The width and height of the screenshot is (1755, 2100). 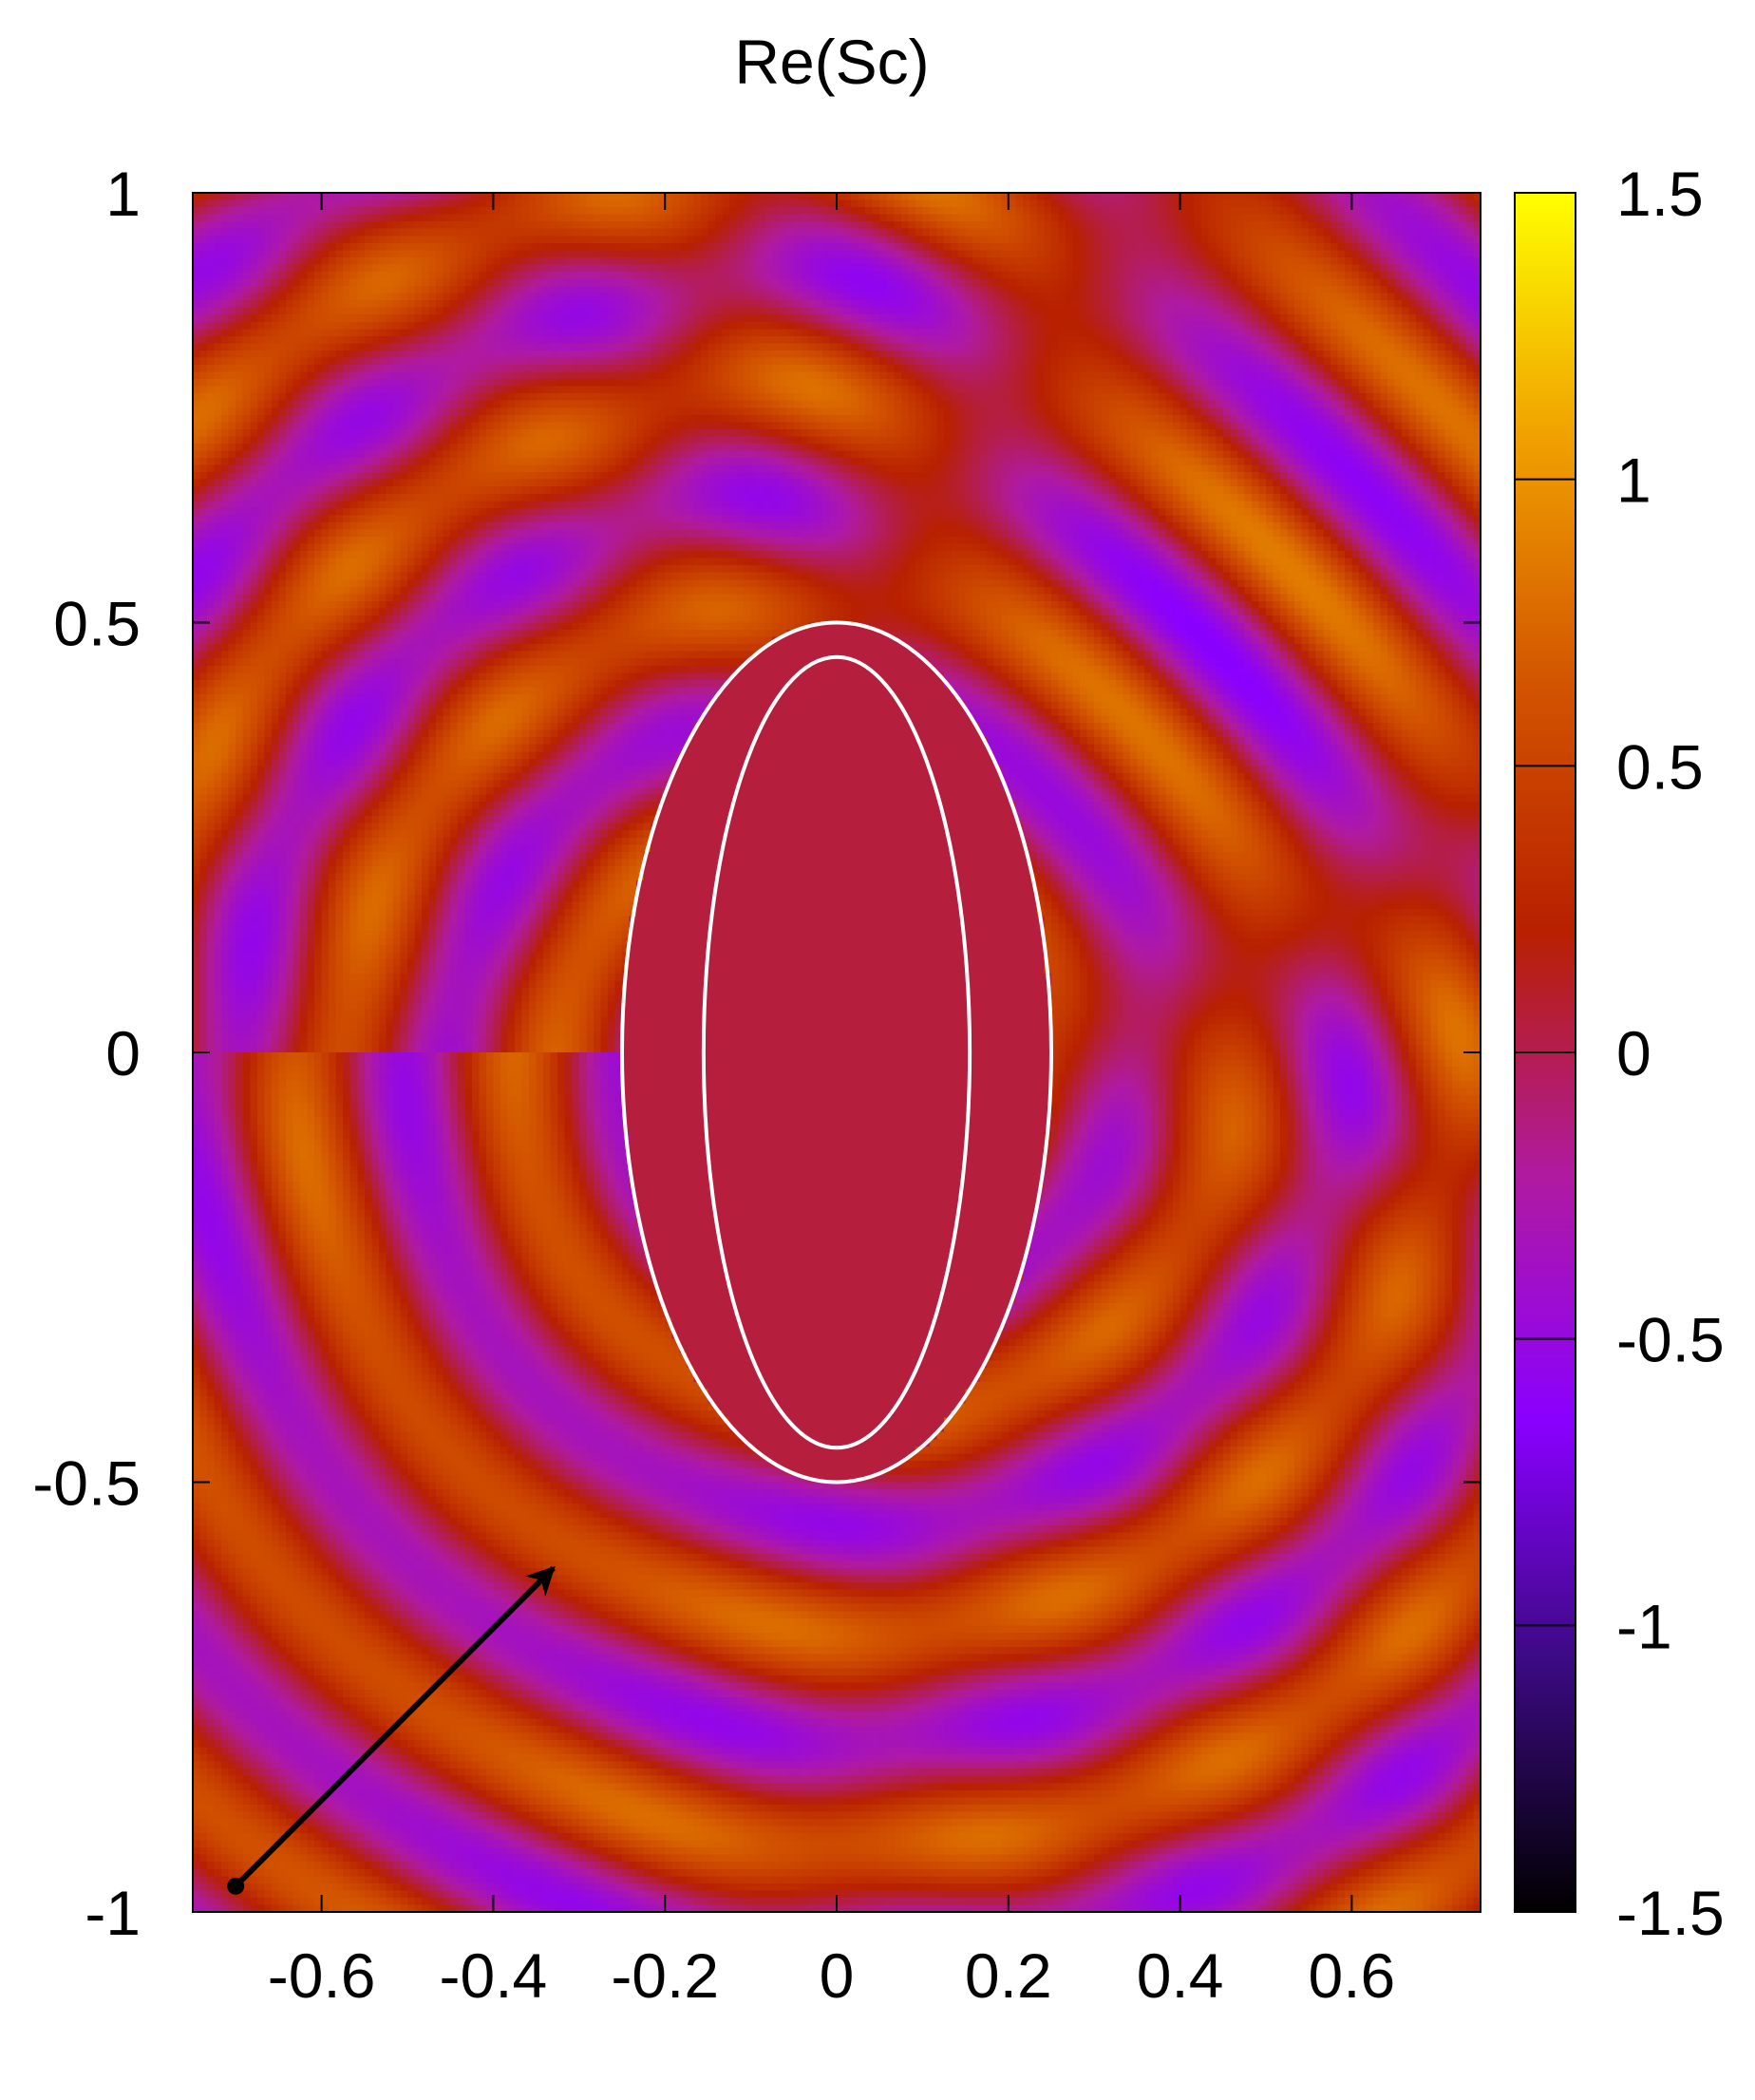 I want to click on scatterer-outer-contour, so click(x=836, y=1053).